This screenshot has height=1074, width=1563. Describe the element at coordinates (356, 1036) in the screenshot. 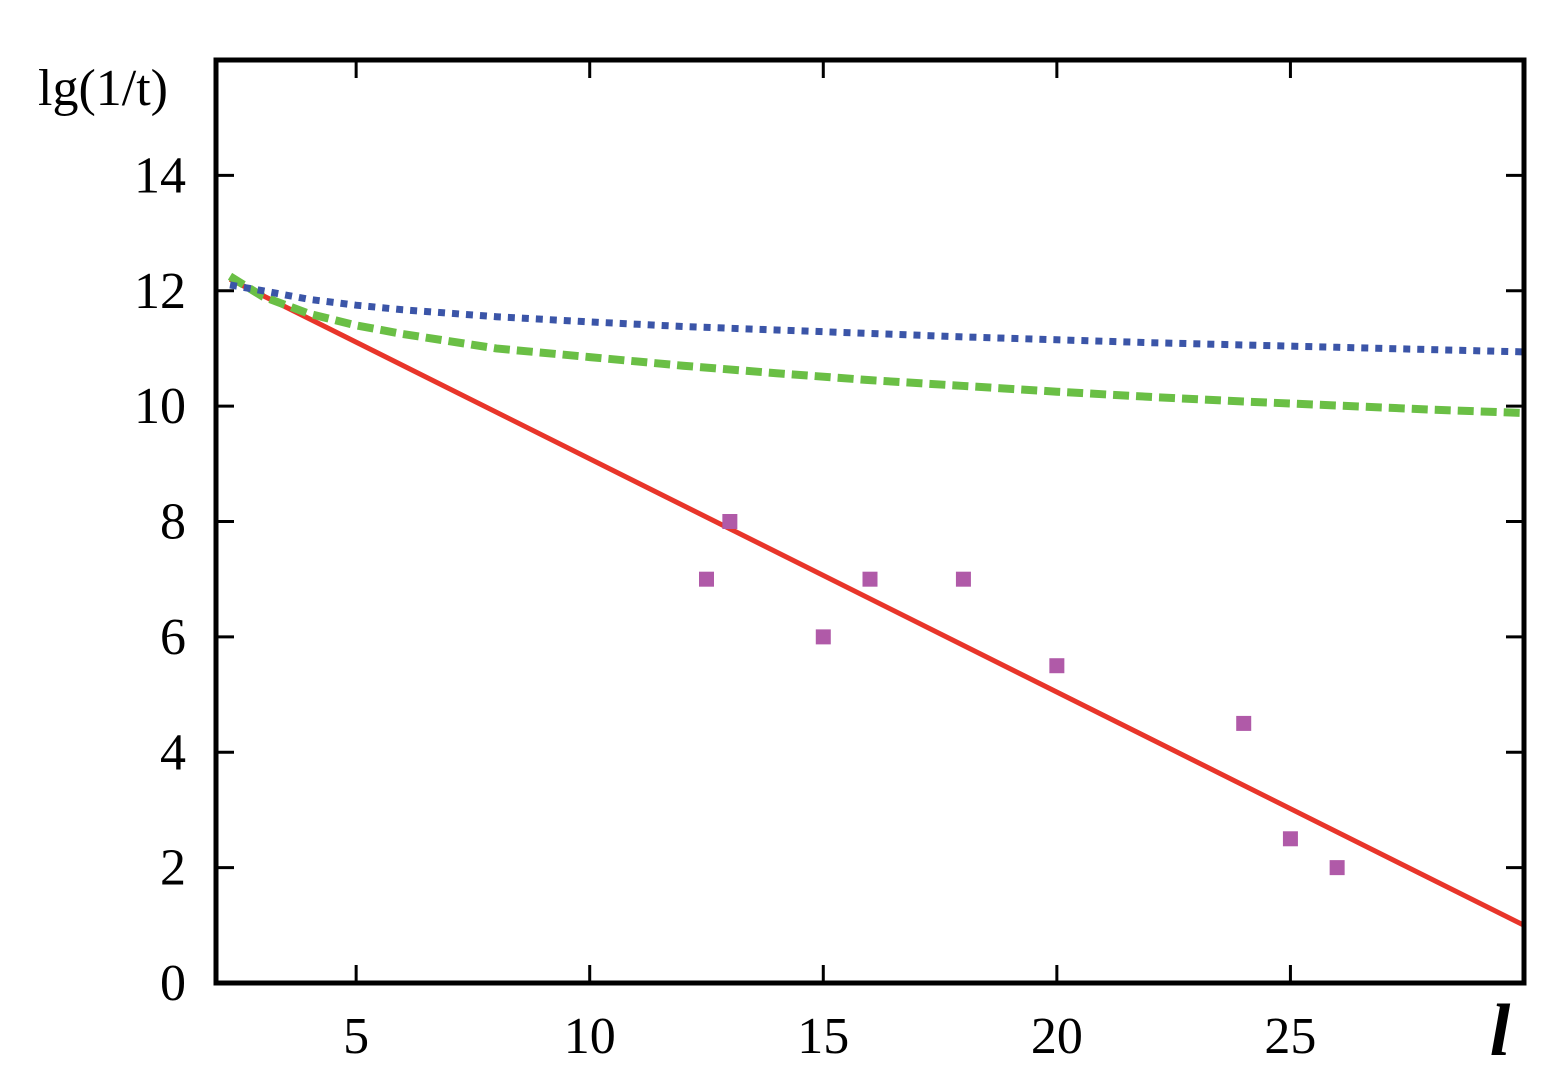

I see `x-tick-label: 5` at that location.